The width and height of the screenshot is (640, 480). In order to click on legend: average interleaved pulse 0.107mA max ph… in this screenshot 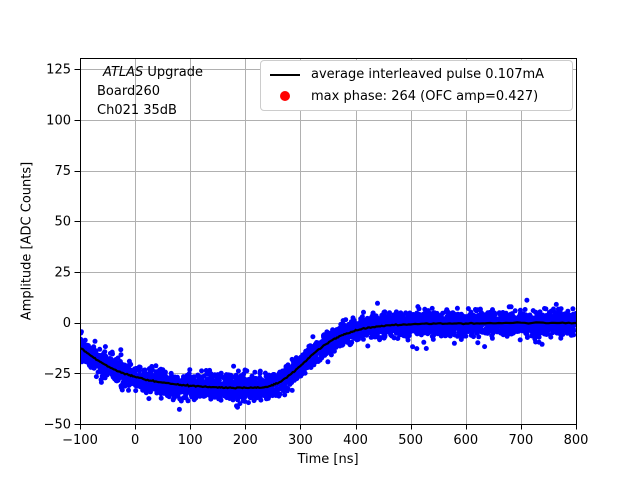, I will do `click(416, 85)`.